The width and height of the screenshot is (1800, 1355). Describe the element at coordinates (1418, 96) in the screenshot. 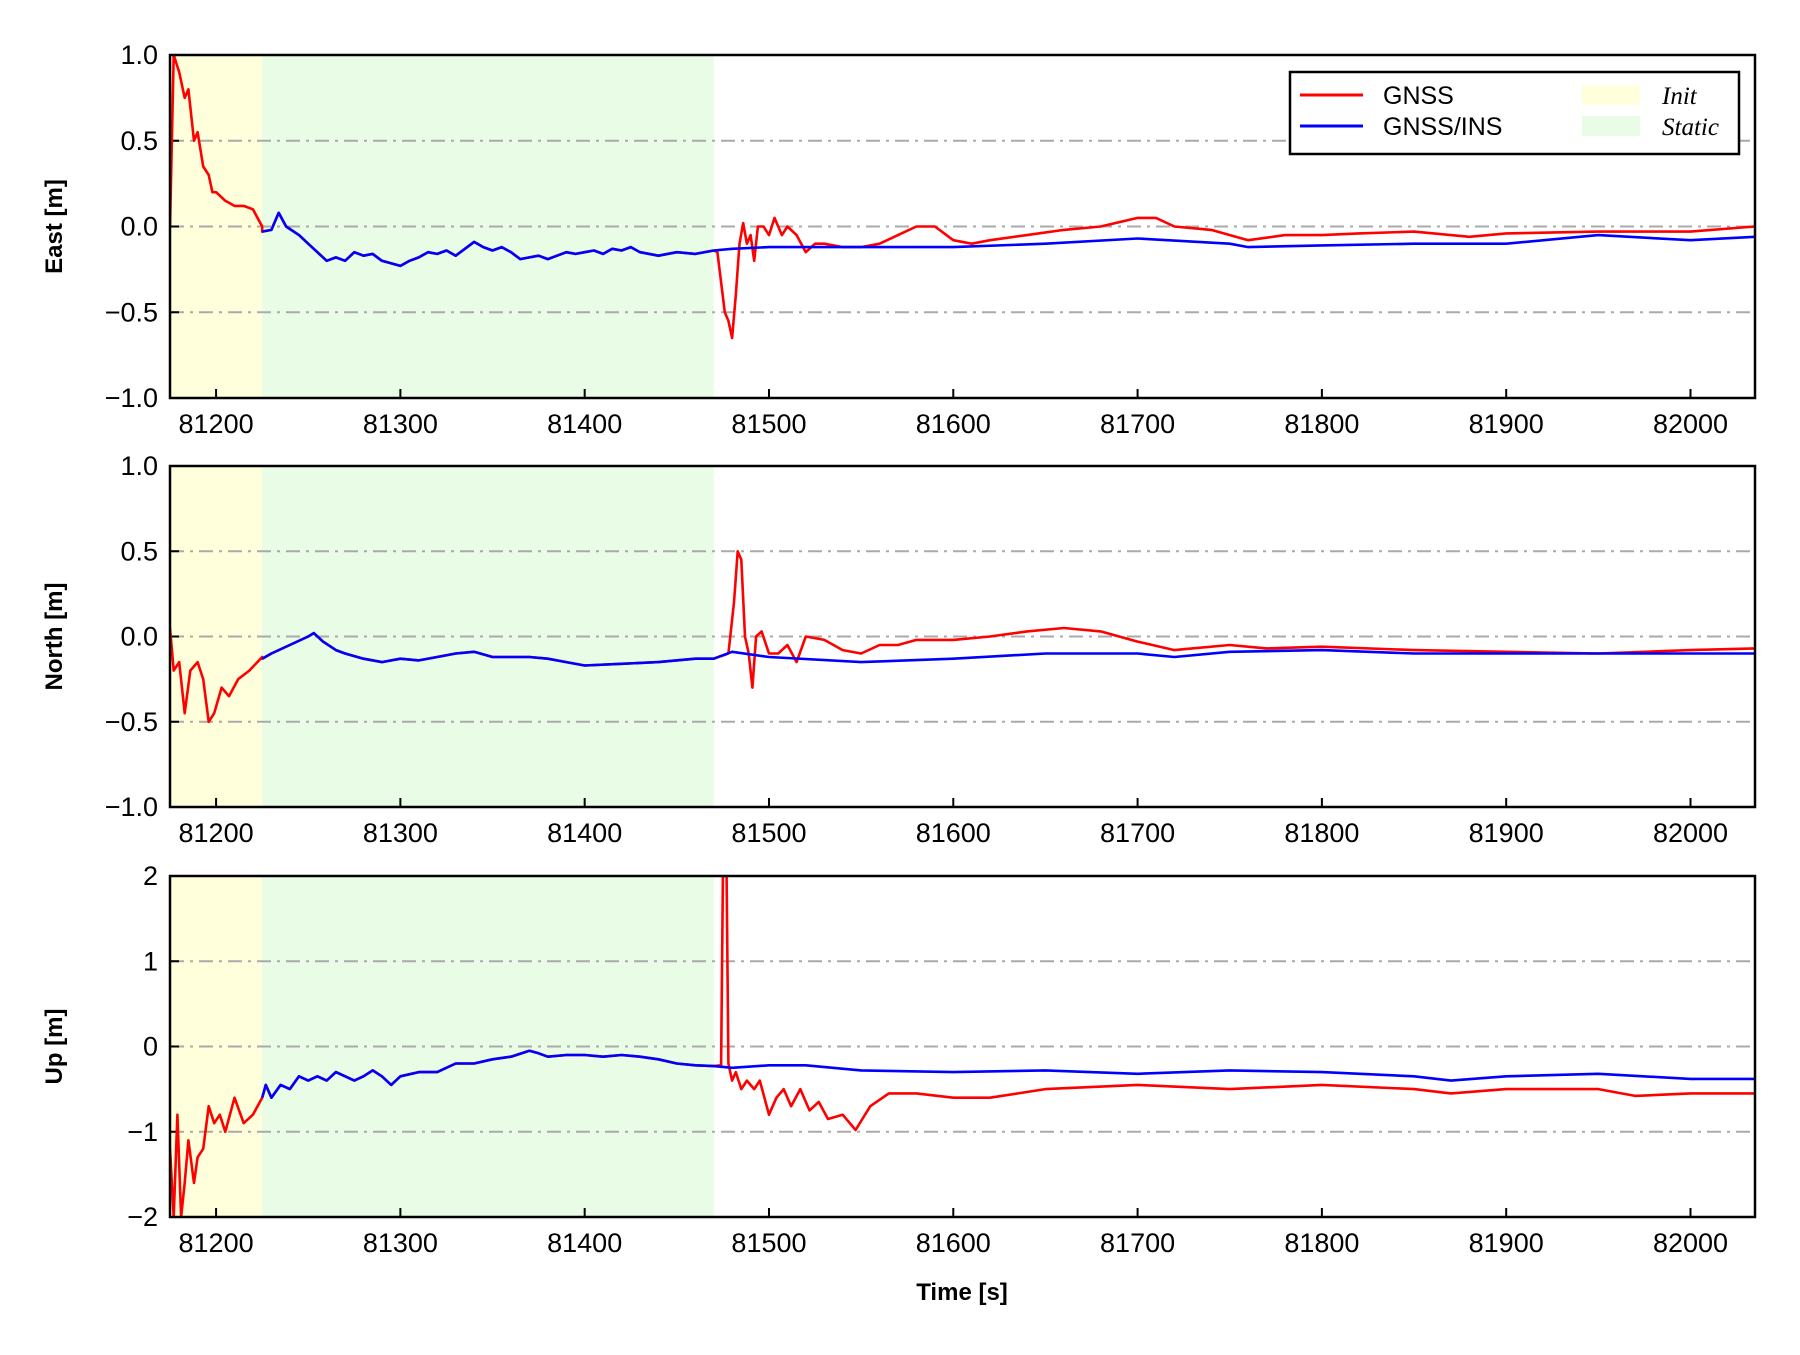

I see `legend-gnss-label: GNSS` at that location.